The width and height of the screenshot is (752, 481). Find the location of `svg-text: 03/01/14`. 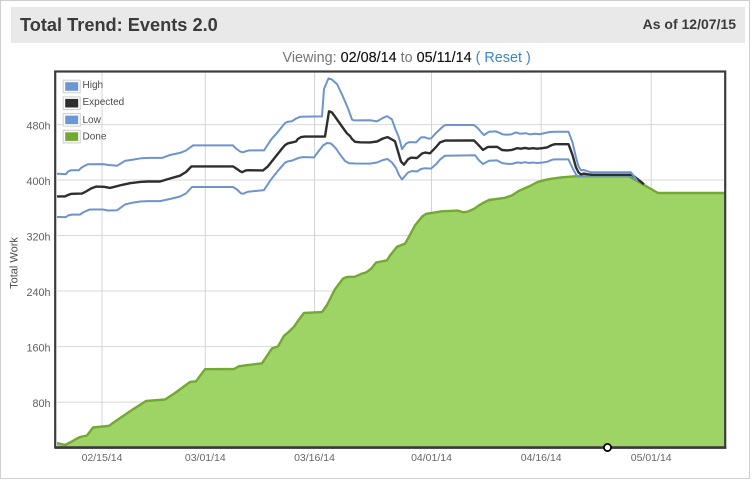

svg-text: 03/01/14 is located at coordinates (205, 458).